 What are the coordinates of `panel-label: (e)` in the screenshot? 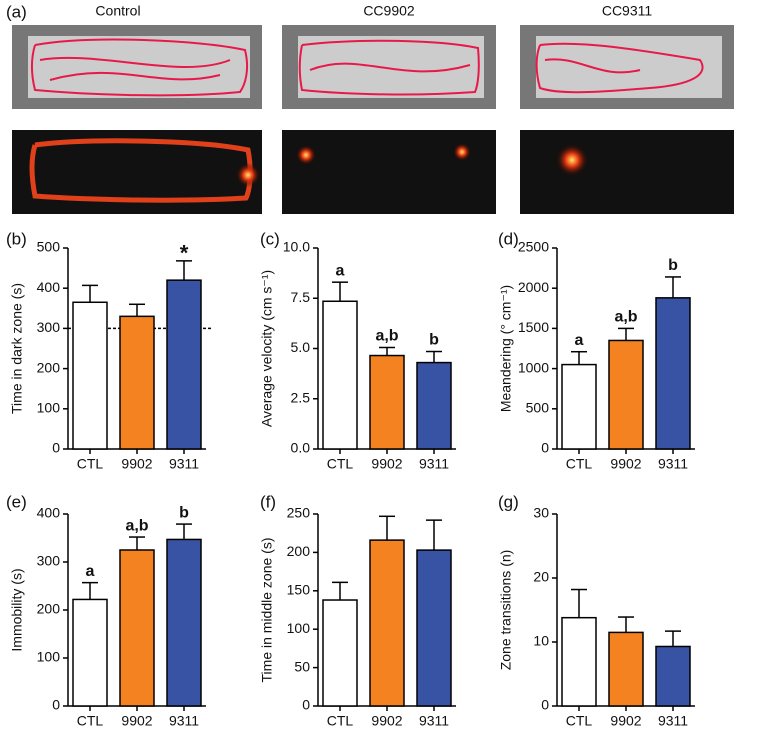 It's located at (16, 501).